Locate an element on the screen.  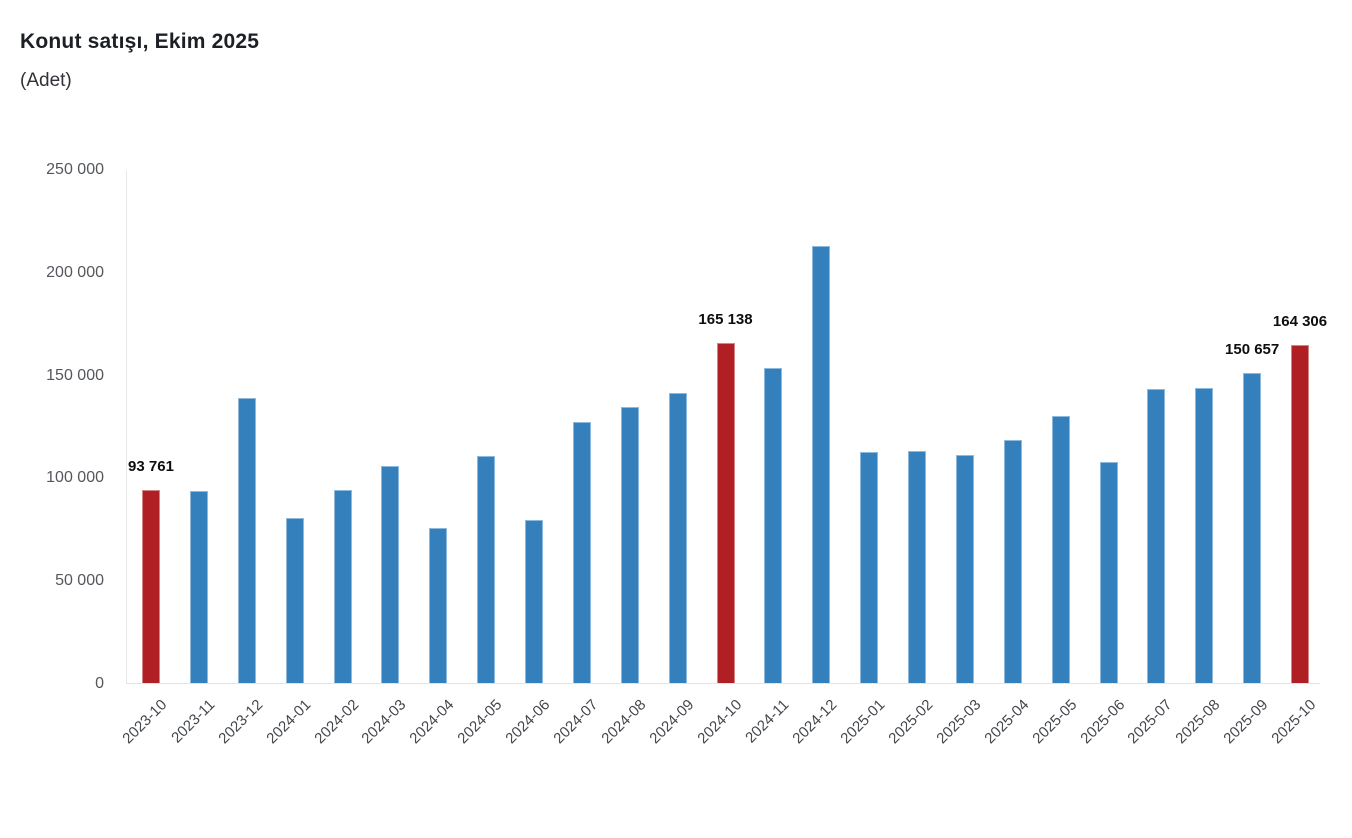
x-axis-label: 2025-01 is located at coordinates (863, 722).